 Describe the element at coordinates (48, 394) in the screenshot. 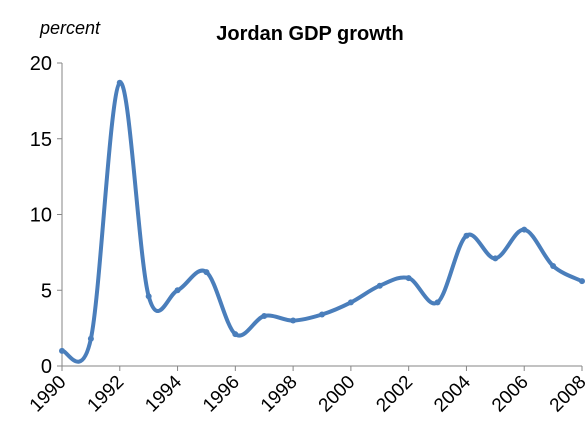

I see `x-tick-label: 1990` at that location.